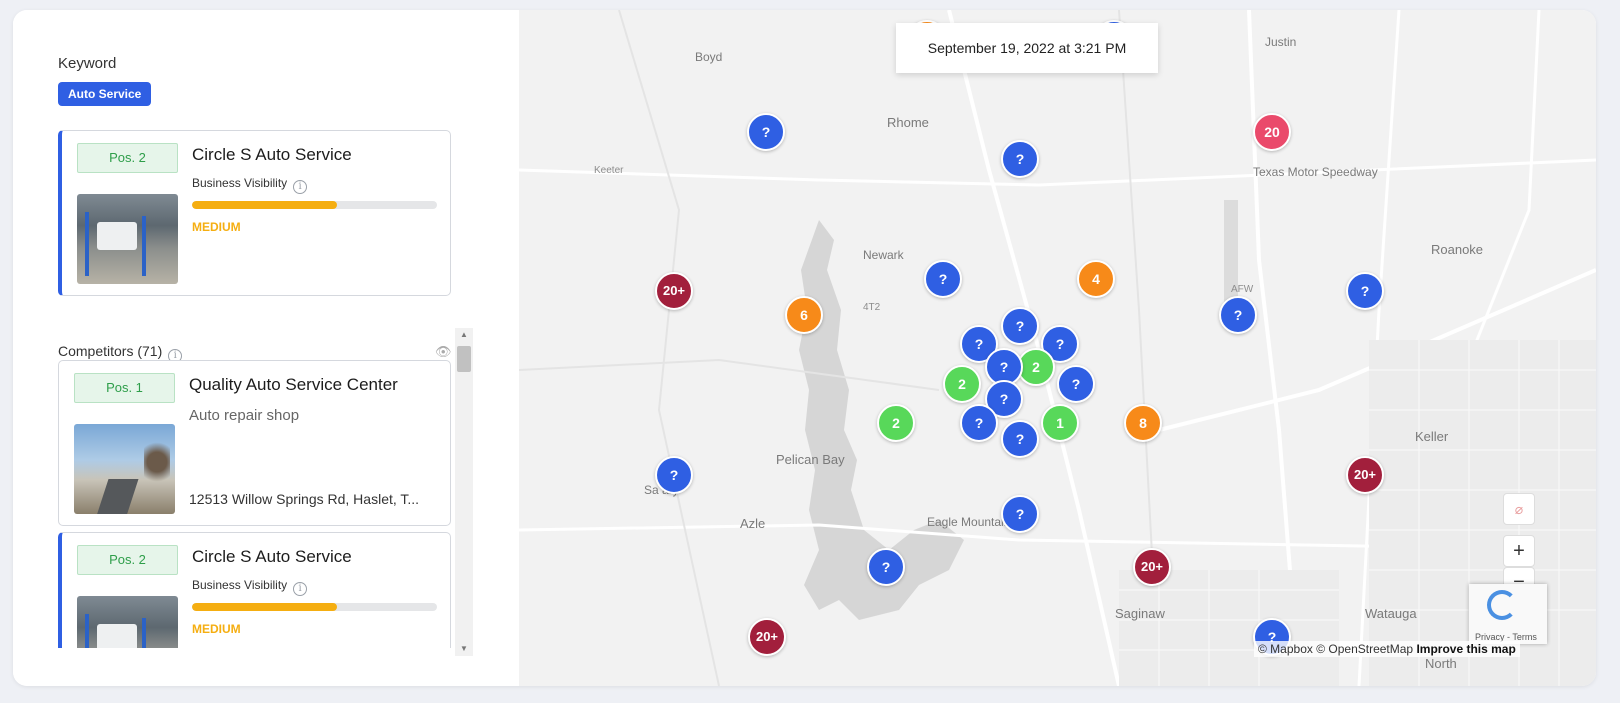 The height and width of the screenshot is (703, 1620). Describe the element at coordinates (464, 648) in the screenshot. I see `scroll-down-icon: ▼` at that location.